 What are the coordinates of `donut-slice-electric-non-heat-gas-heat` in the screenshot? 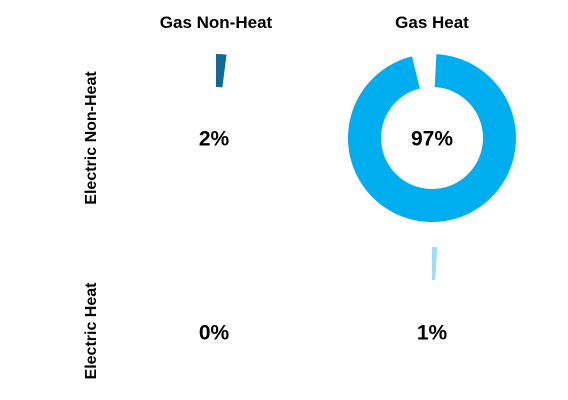 It's located at (431, 138).